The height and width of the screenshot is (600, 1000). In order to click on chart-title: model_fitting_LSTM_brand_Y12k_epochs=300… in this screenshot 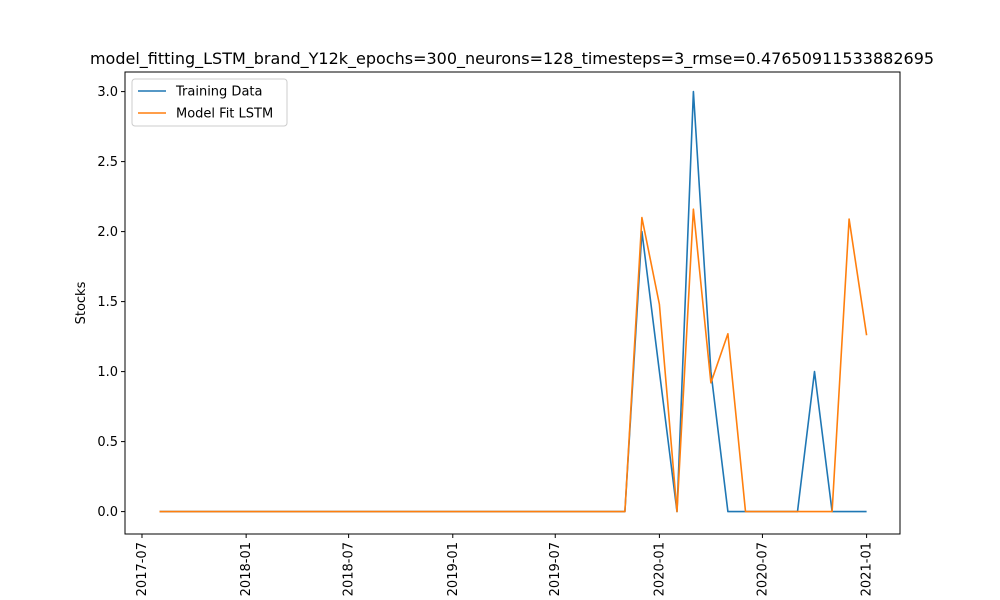, I will do `click(512, 59)`.